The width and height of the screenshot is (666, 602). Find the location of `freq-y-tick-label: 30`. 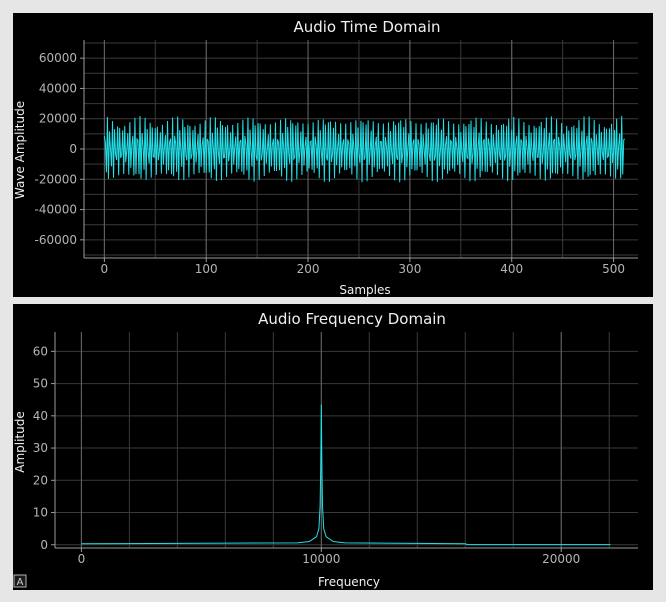

freq-y-tick-label: 30 is located at coordinates (40, 448).